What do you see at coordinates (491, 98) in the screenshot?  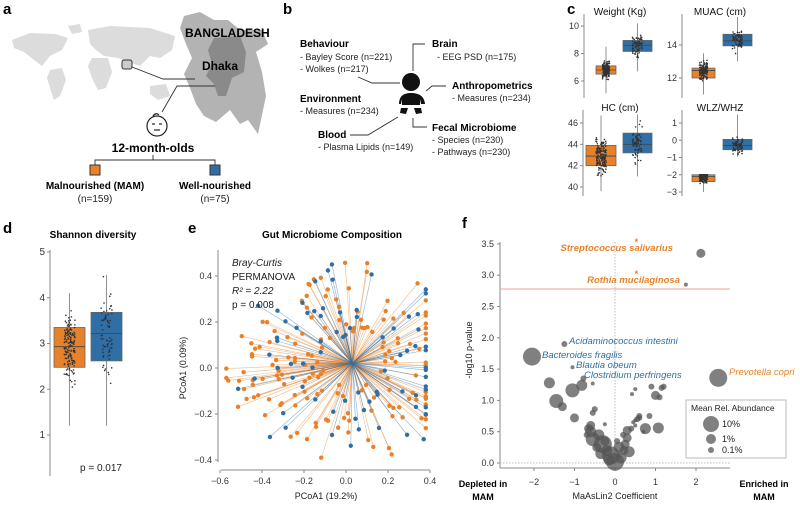 I see `anthropometrics-item: - Measures (n=234)` at bounding box center [491, 98].